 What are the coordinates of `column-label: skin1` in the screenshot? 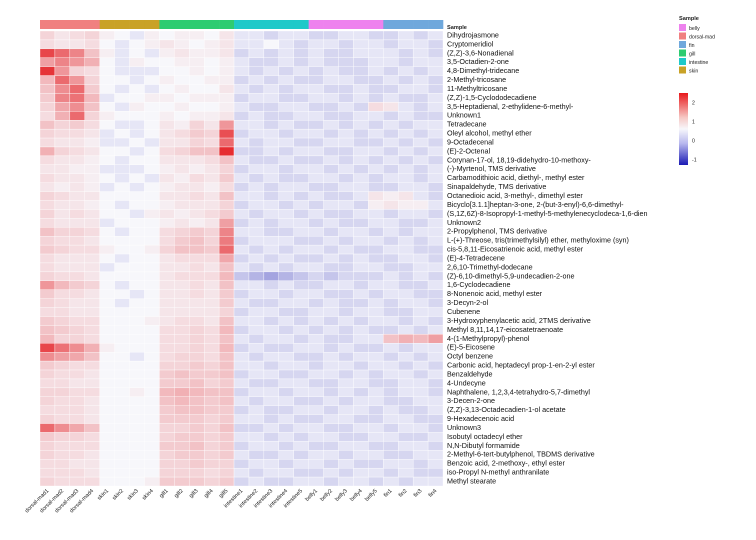 It's located at (103, 494).